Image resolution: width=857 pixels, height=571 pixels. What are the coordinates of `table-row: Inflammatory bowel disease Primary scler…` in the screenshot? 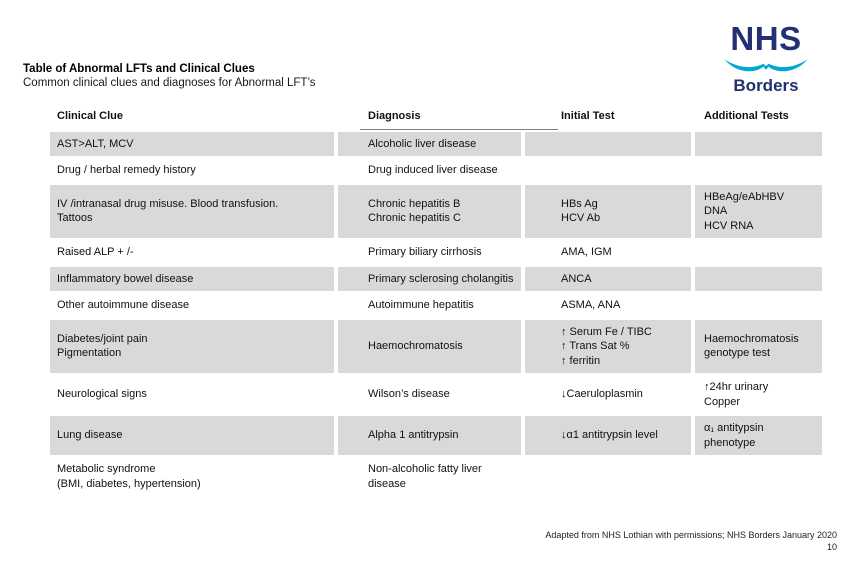 It's located at (436, 278).